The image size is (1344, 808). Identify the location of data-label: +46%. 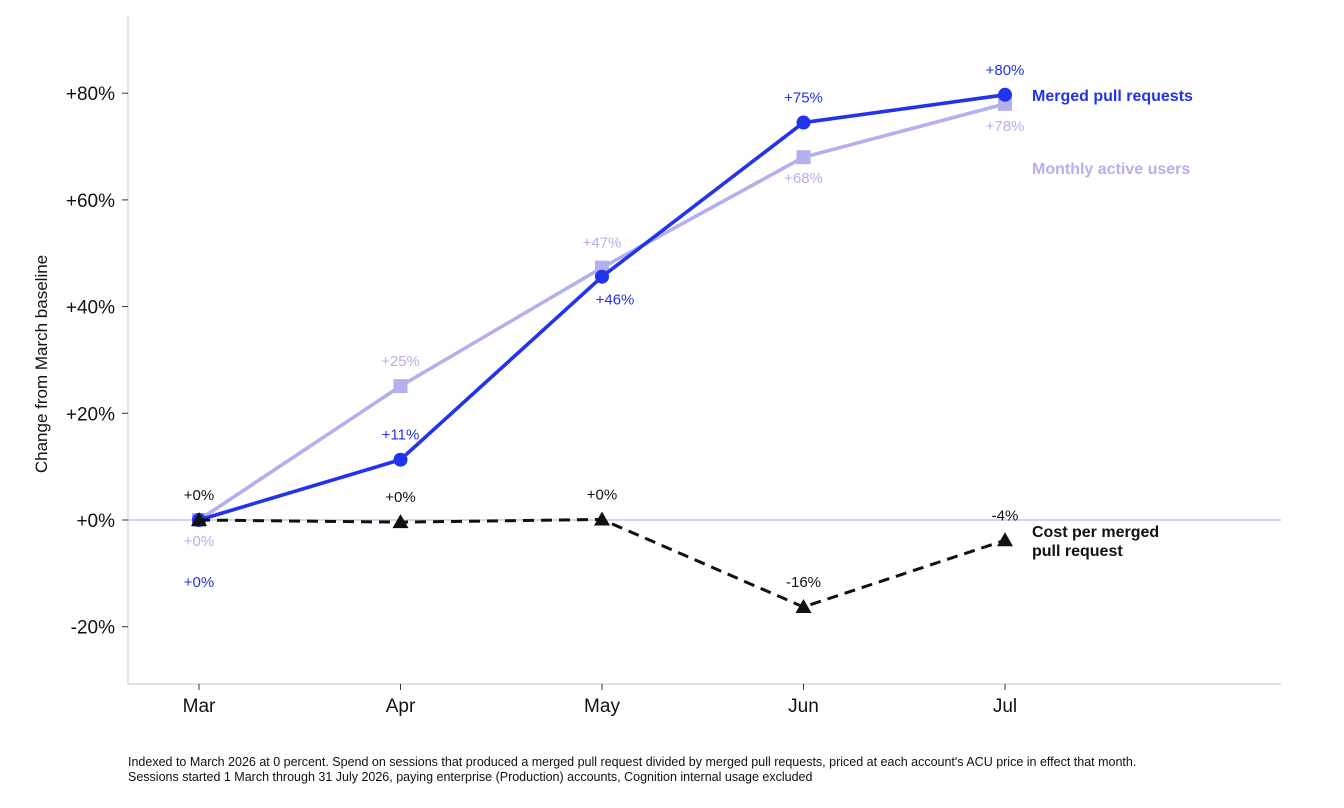
(615, 300).